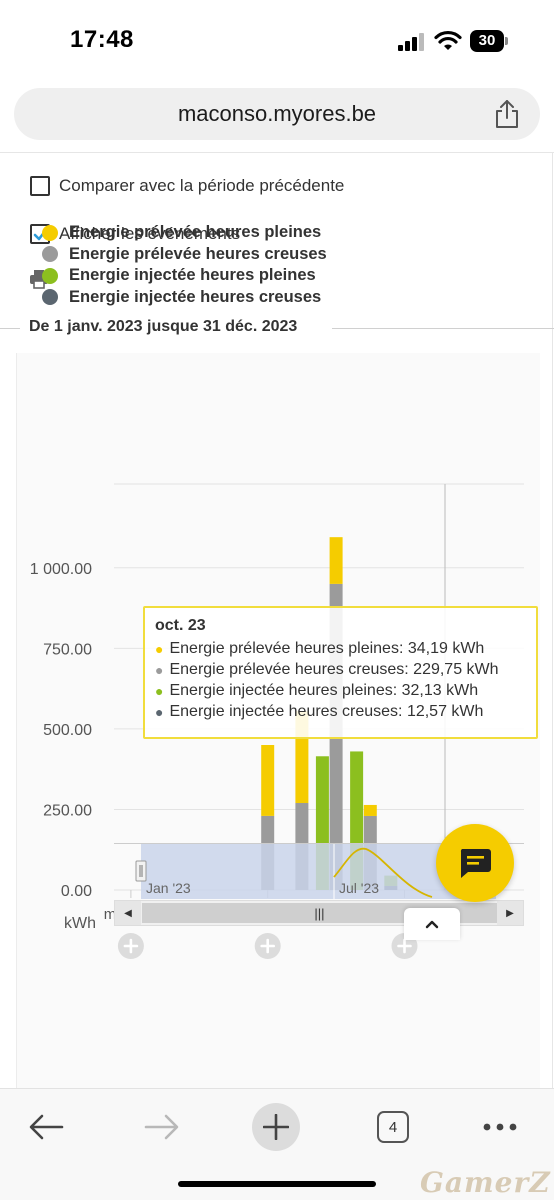 Image resolution: width=554 pixels, height=1200 pixels. I want to click on tabs-count: 4, so click(393, 1127).